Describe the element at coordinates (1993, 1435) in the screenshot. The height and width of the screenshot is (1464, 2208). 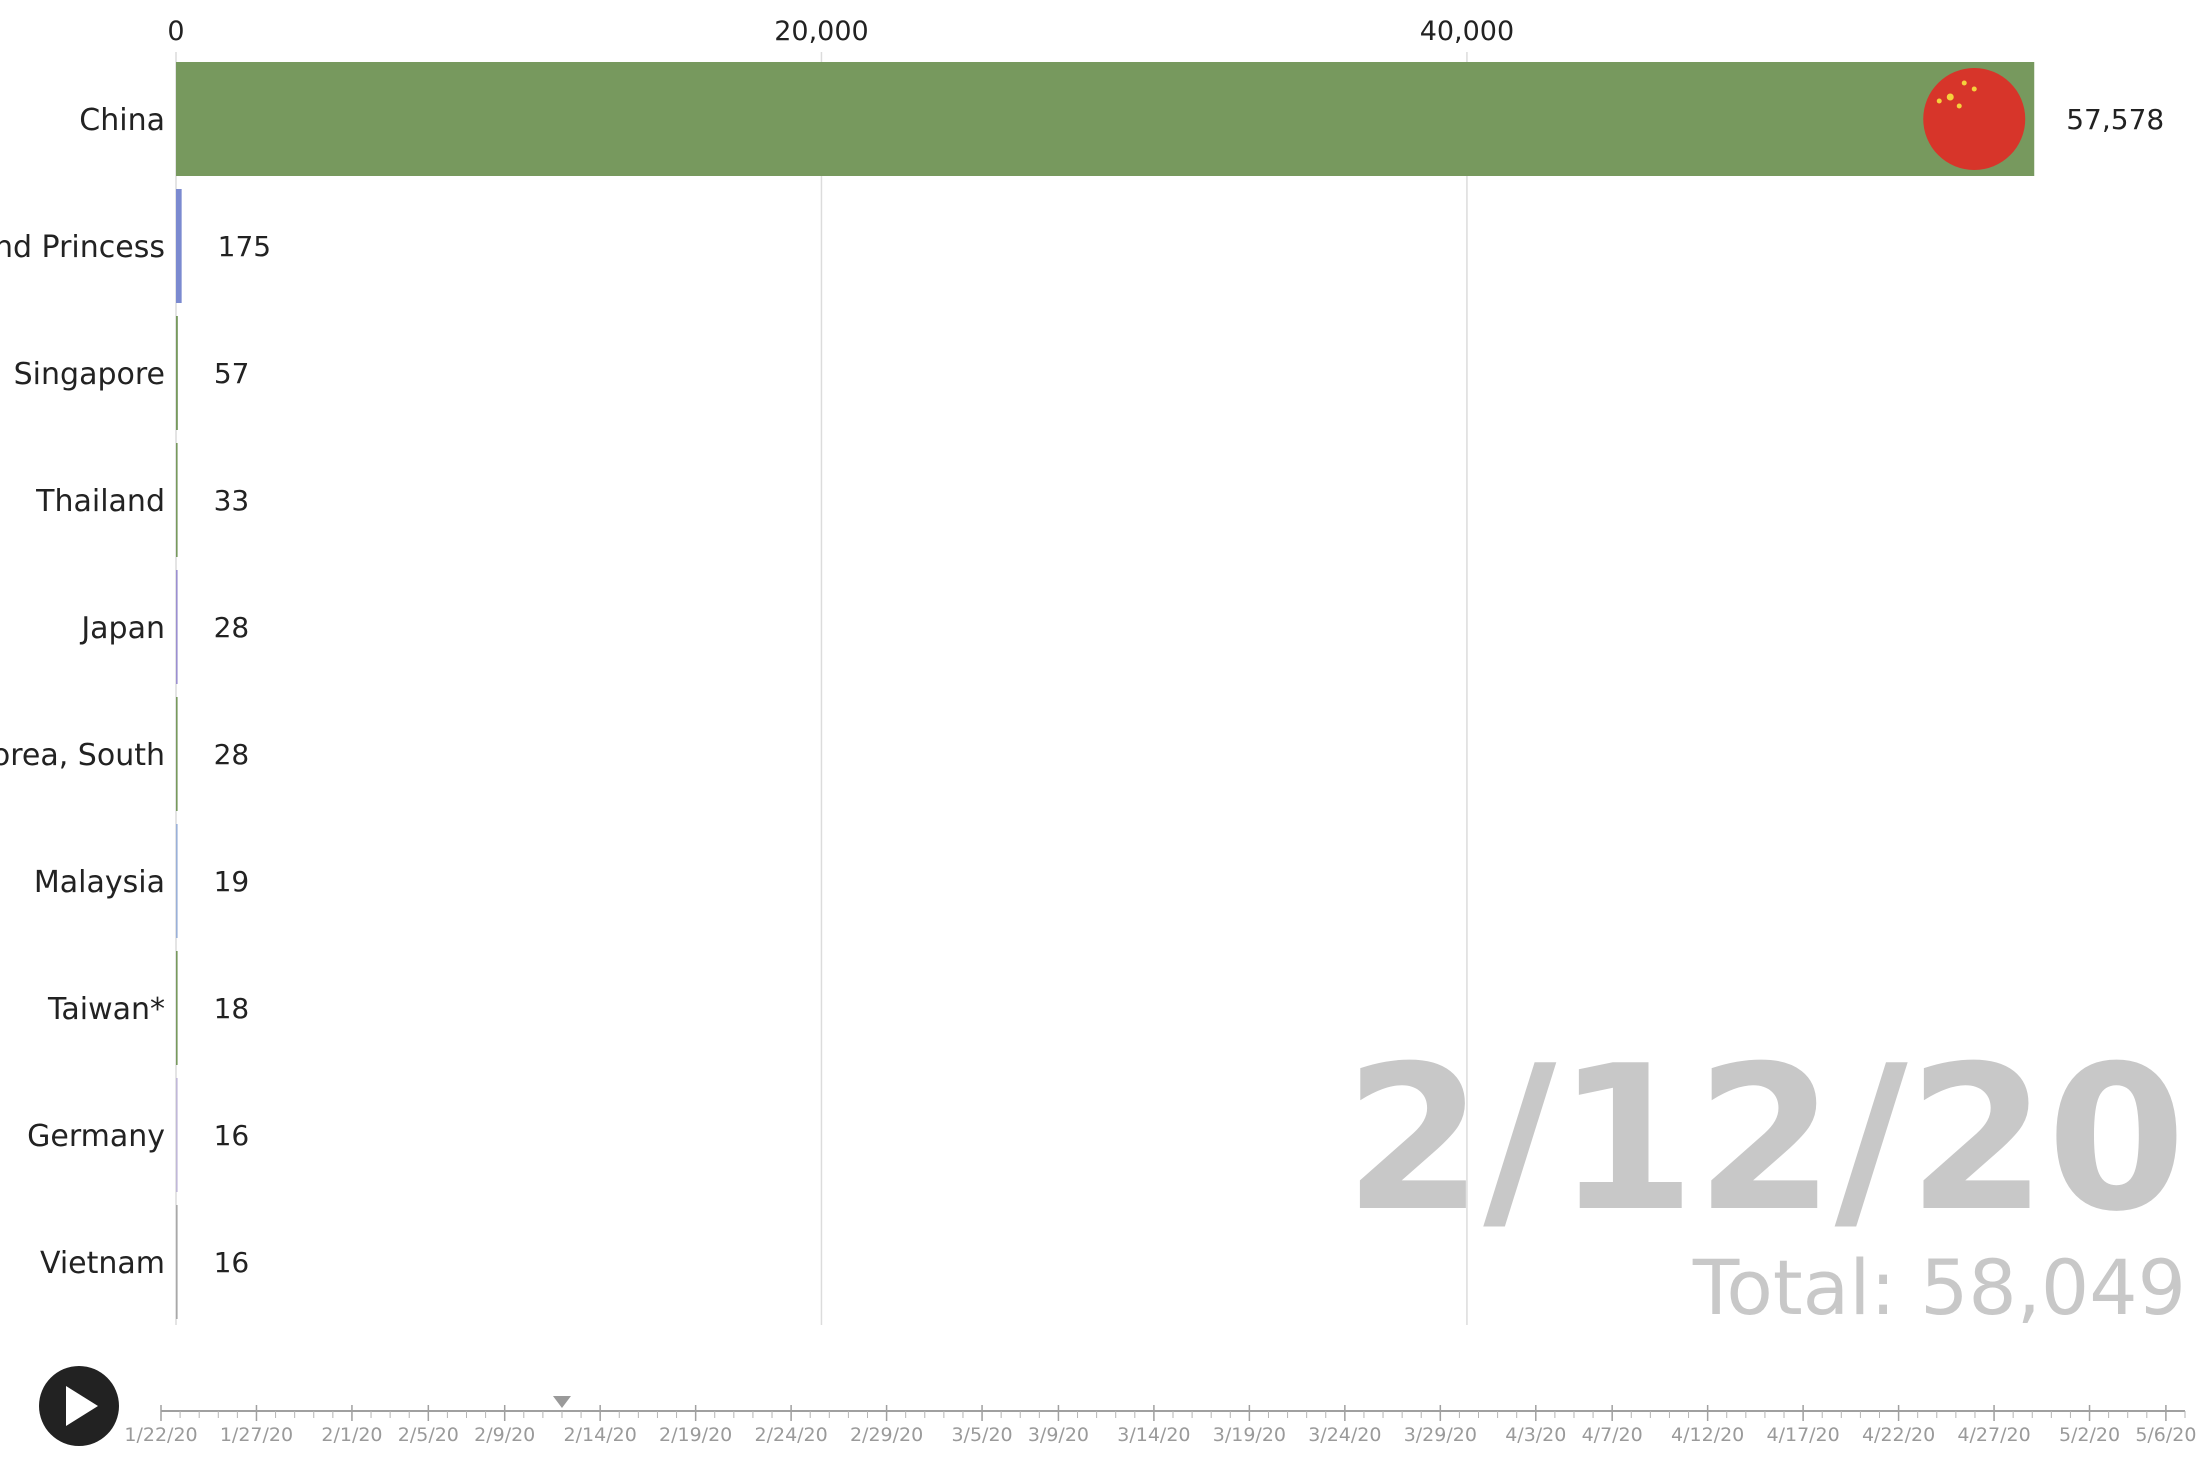
I see `timeline-label: 4/27/20` at that location.